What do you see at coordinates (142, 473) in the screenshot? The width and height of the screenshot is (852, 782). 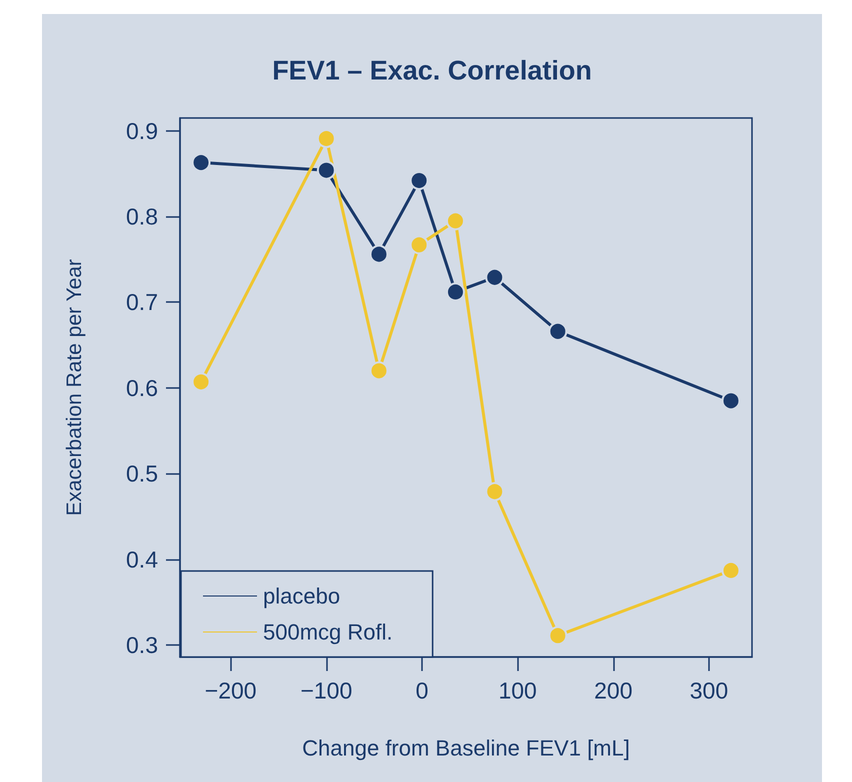 I see `y-tick-label: 0.5` at bounding box center [142, 473].